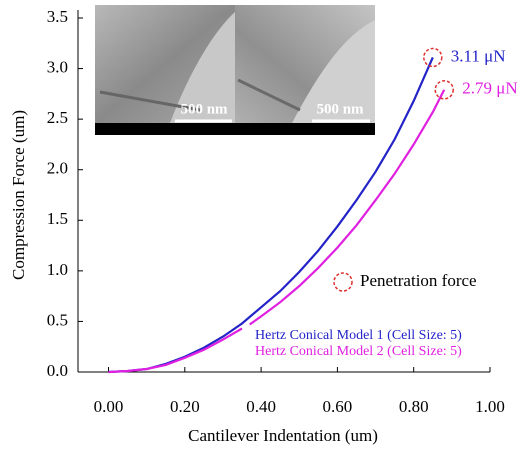  What do you see at coordinates (283, 435) in the screenshot?
I see `x-axis-label: Cantilever Indentation (um)` at bounding box center [283, 435].